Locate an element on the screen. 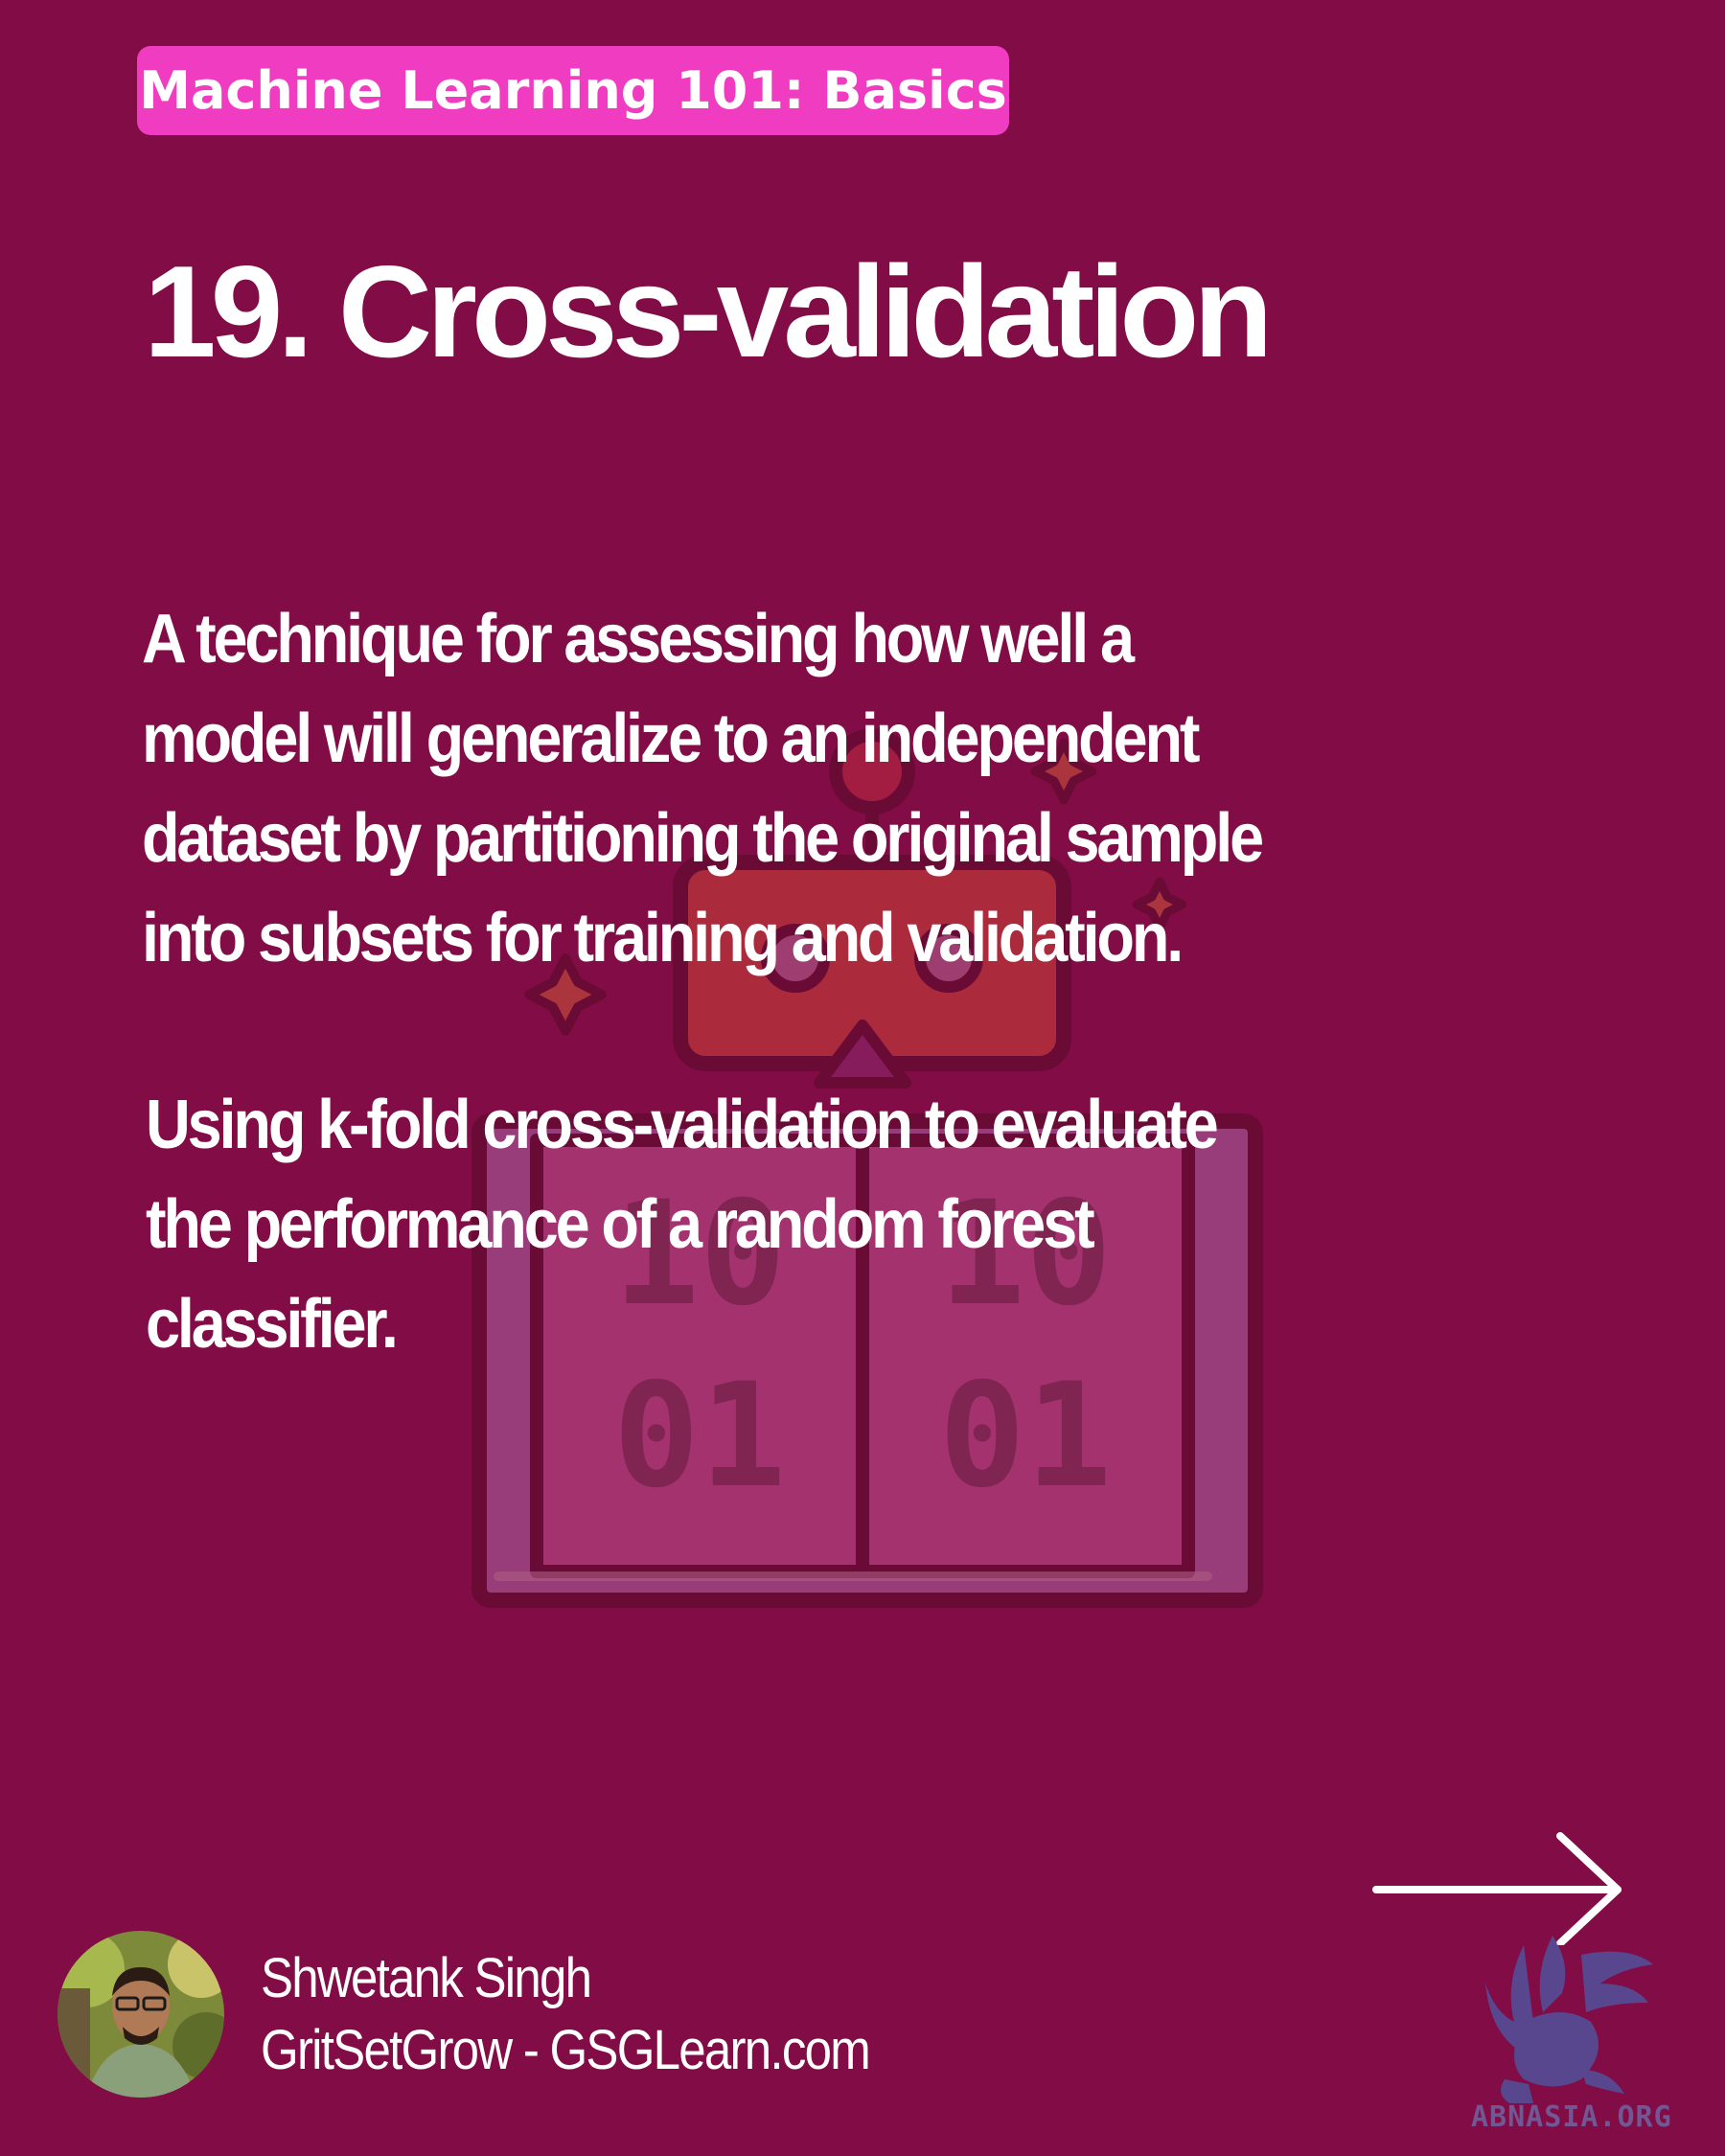 Image resolution: width=1725 pixels, height=2156 pixels. definition-line: A technique for assessing how well a is located at coordinates (638, 639).